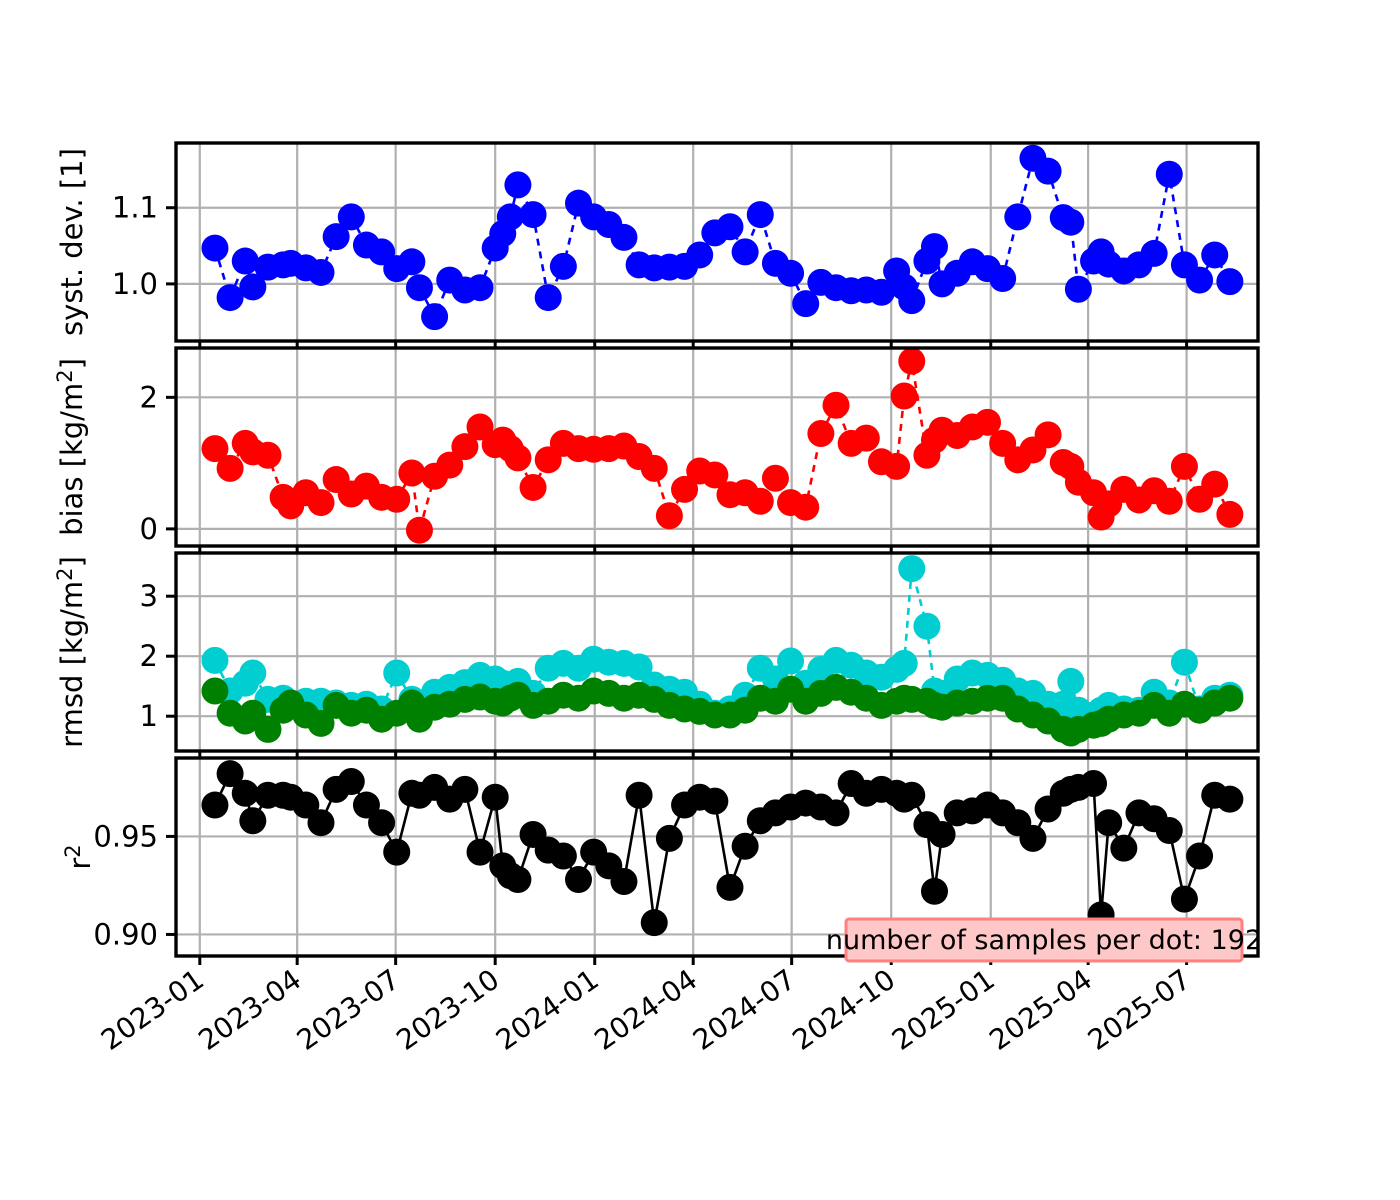 The height and width of the screenshot is (1200, 1400). I want to click on x-tick-label-group: 2024-07, so click(744, 1010).